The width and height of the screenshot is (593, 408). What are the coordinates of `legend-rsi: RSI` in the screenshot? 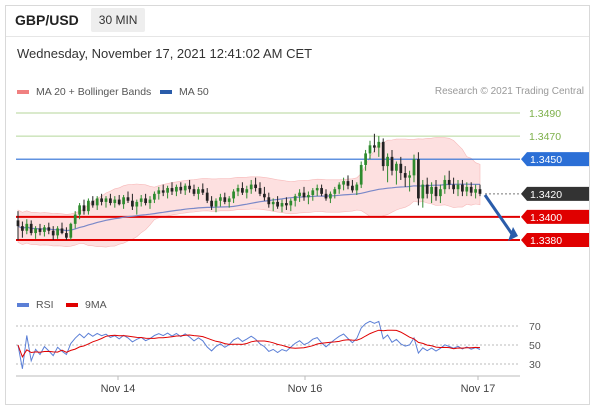 It's located at (35, 305).